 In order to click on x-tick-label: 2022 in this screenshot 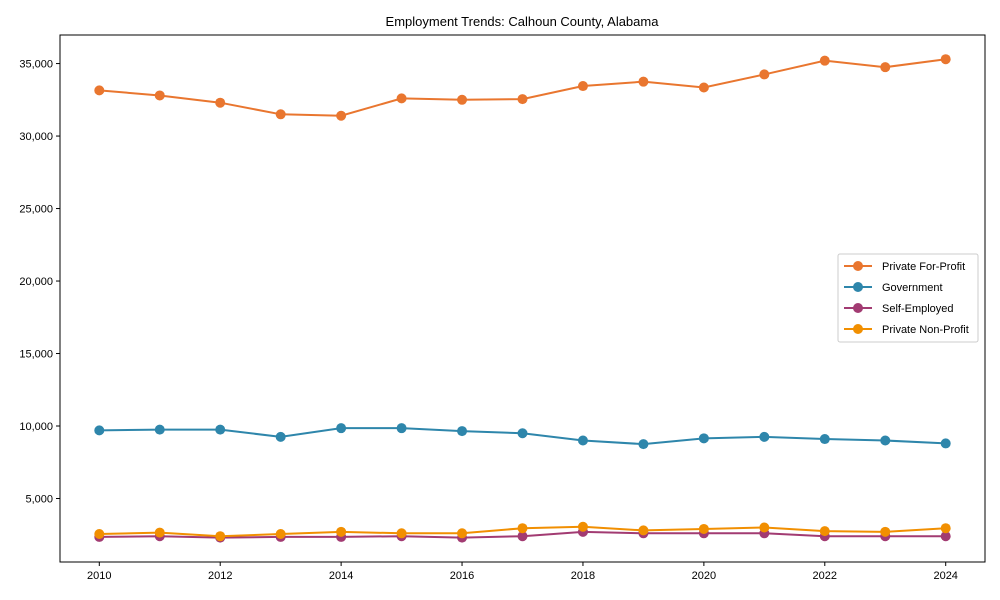, I will do `click(825, 576)`.